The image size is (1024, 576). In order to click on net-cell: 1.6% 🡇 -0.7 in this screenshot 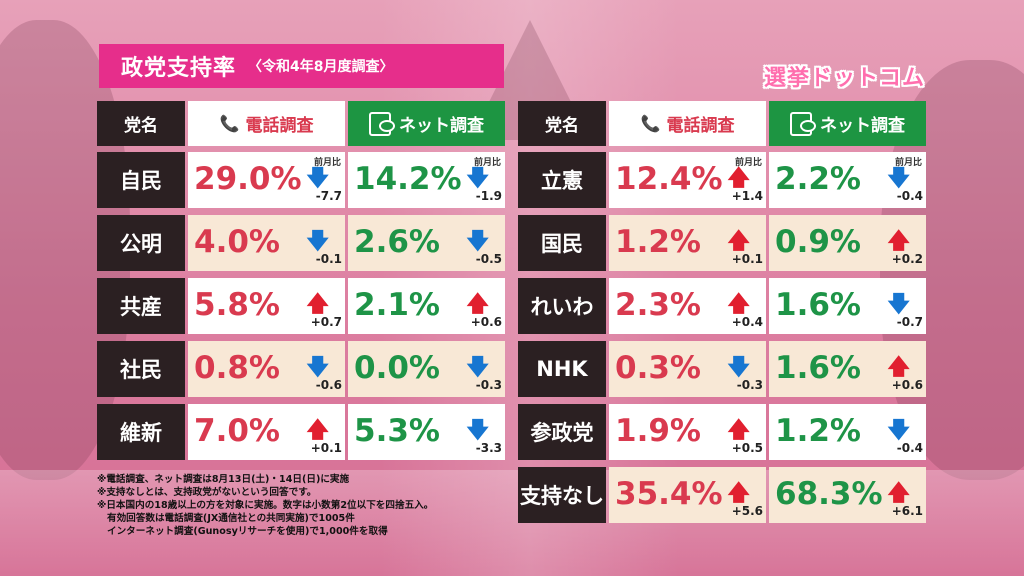, I will do `click(847, 306)`.